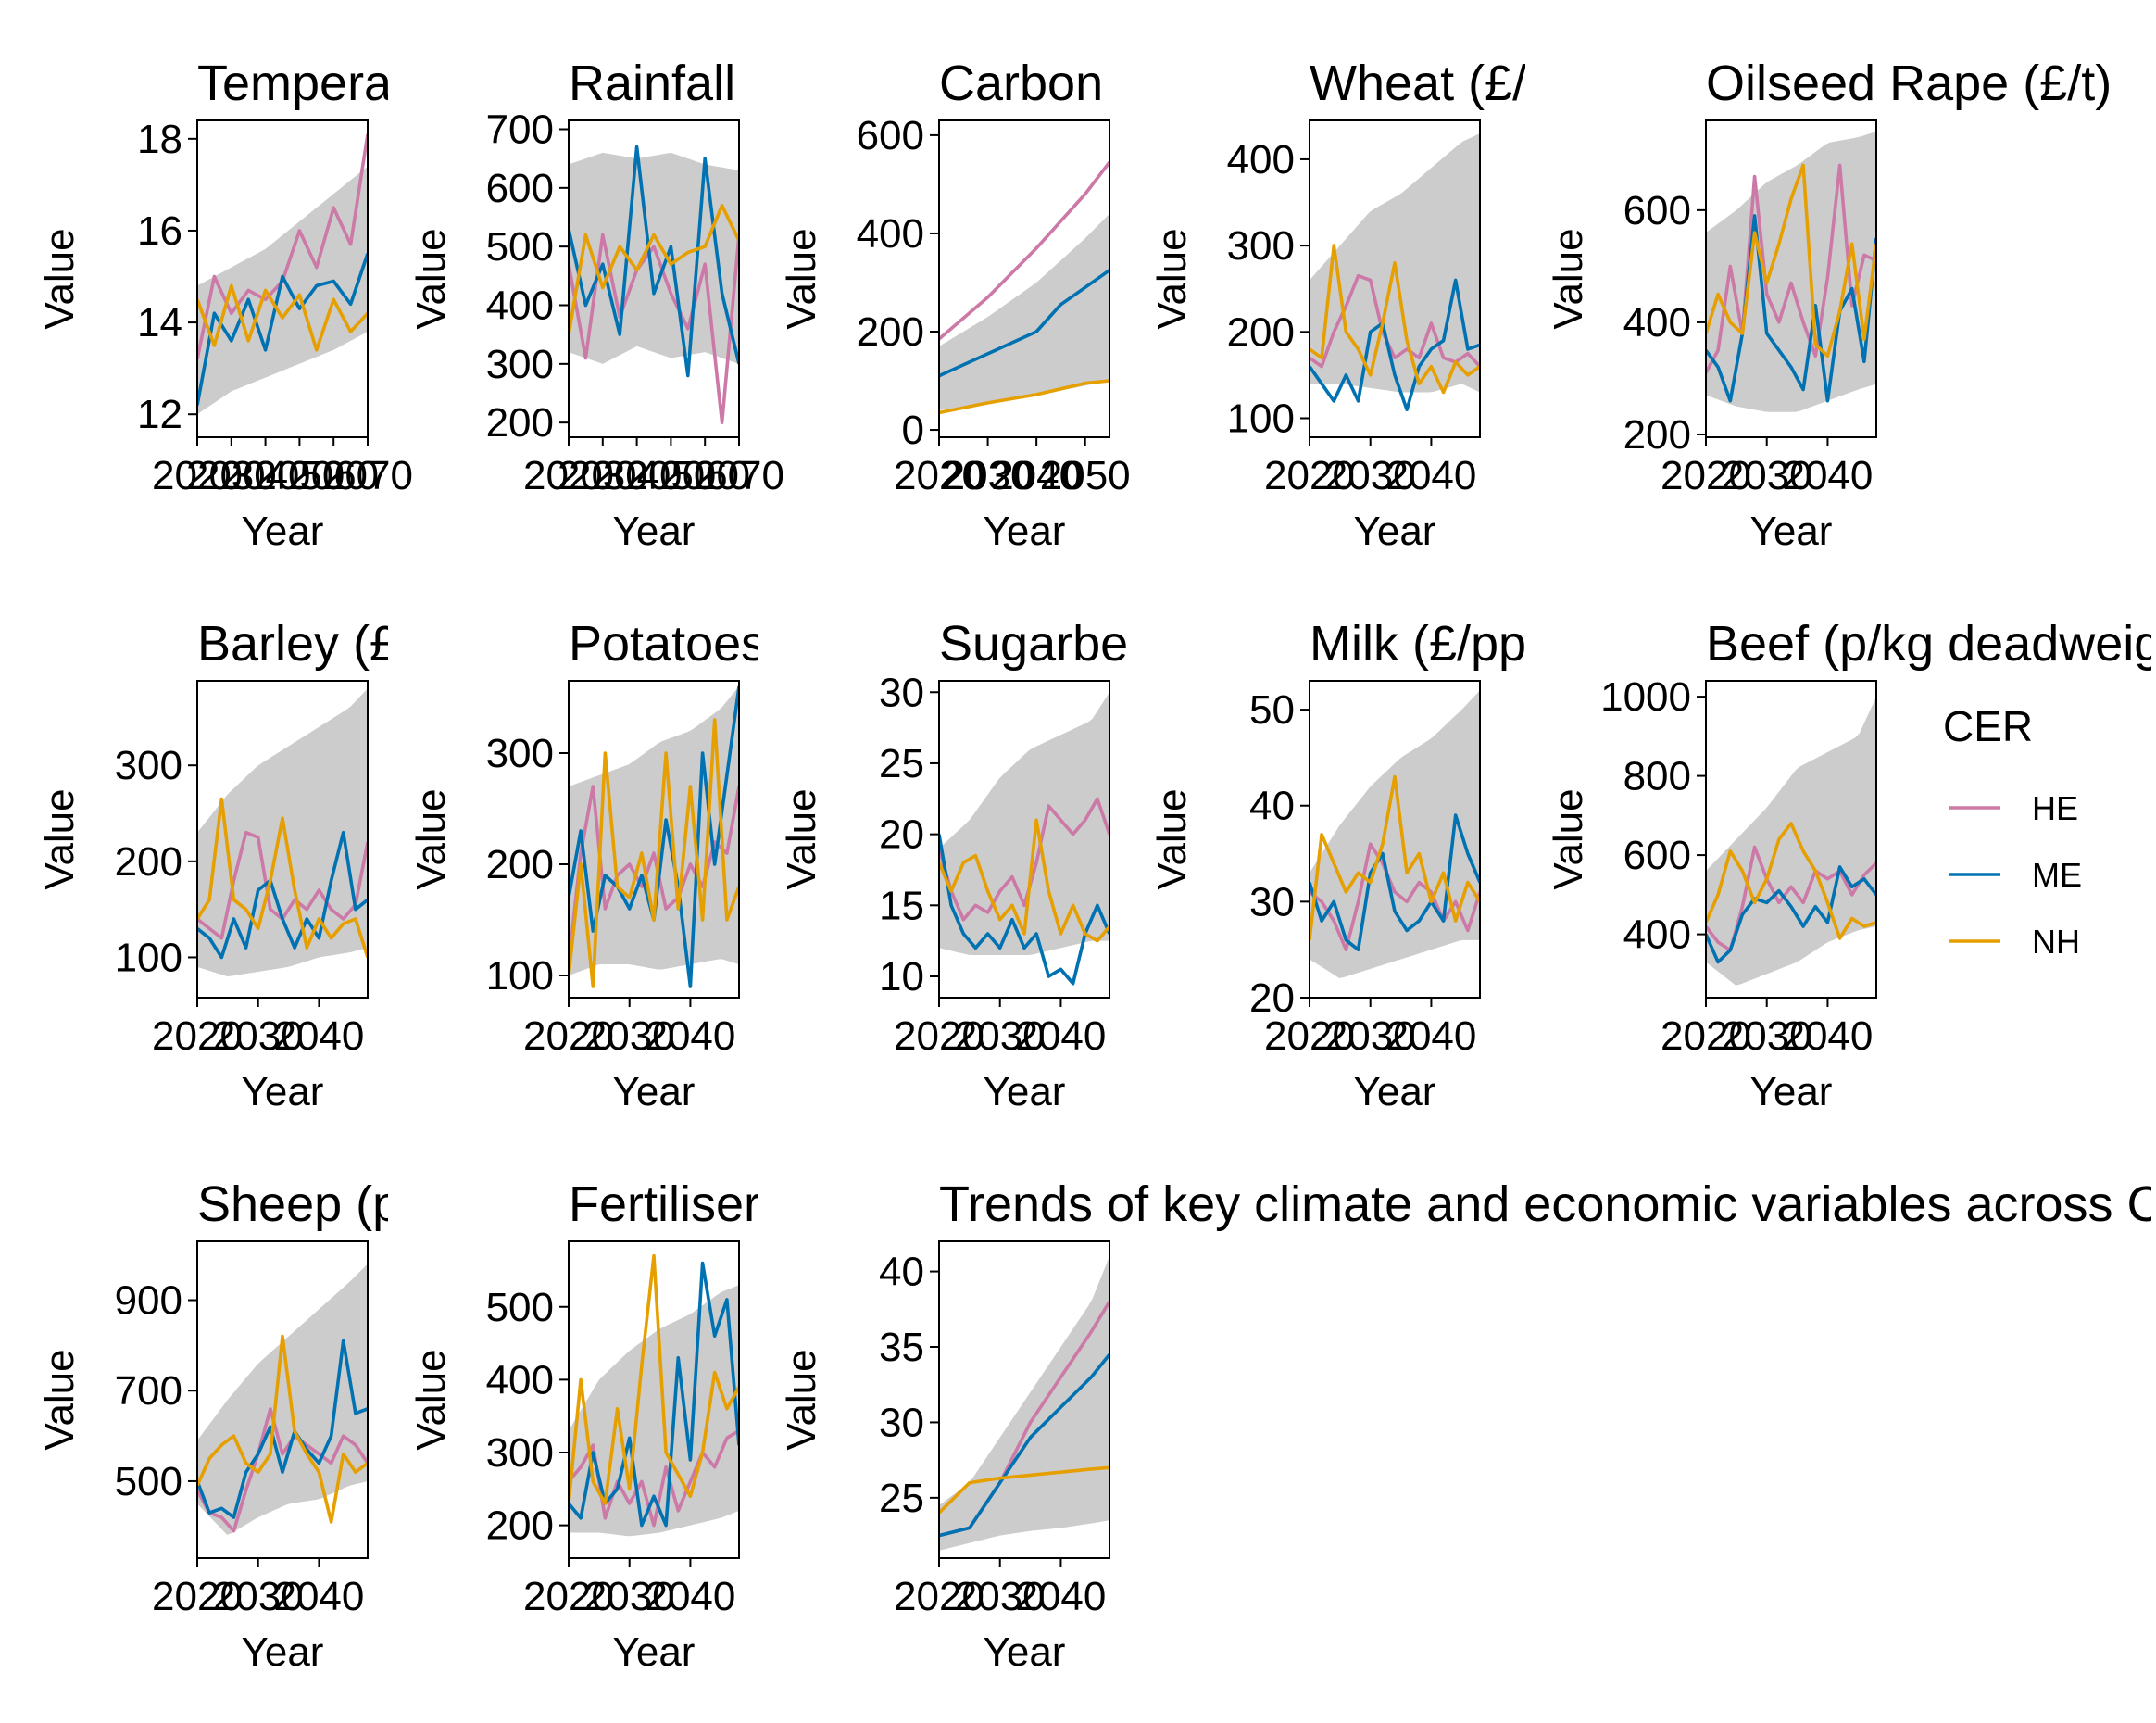 Image resolution: width=2156 pixels, height=1723 pixels. What do you see at coordinates (2055, 808) in the screenshot?
I see `legend-label-he: HE` at bounding box center [2055, 808].